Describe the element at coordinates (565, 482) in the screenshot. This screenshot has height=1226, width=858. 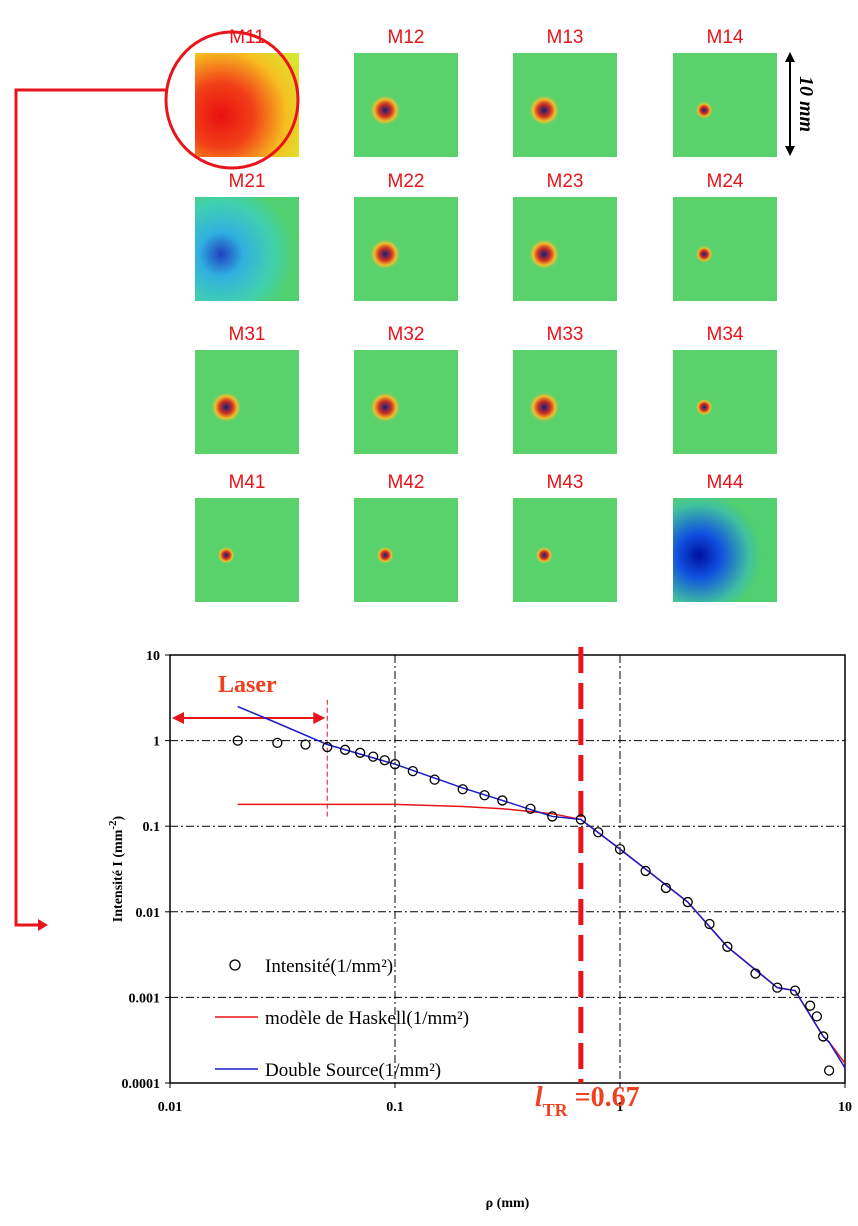
I see `image-label: M43` at that location.